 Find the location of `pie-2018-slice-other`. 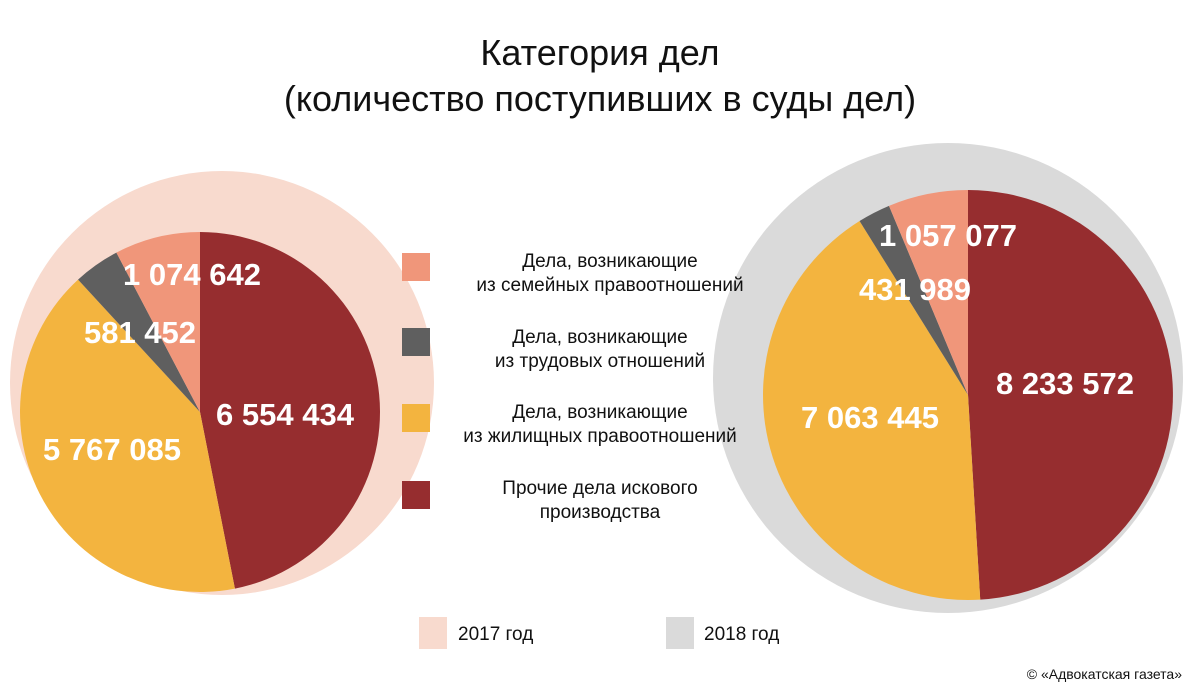

pie-2018-slice-other is located at coordinates (1070, 395).